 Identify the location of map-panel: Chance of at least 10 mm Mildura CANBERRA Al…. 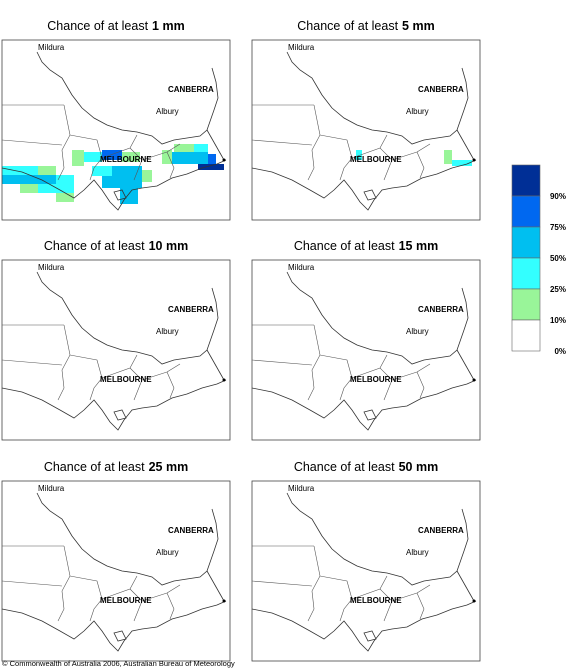
(116, 340).